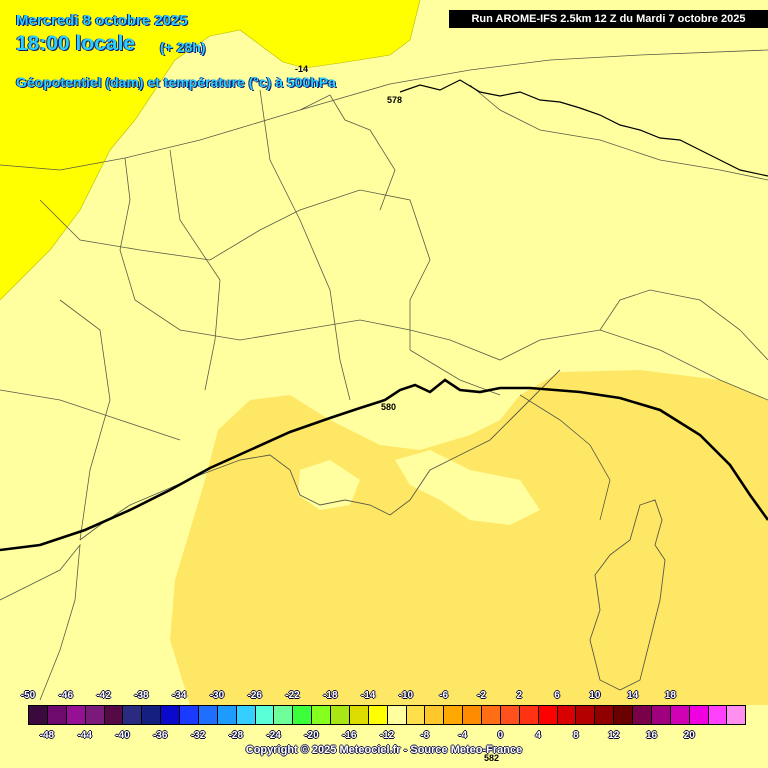  Describe the element at coordinates (47, 735) in the screenshot. I see `legend-tick-label: -48` at that location.